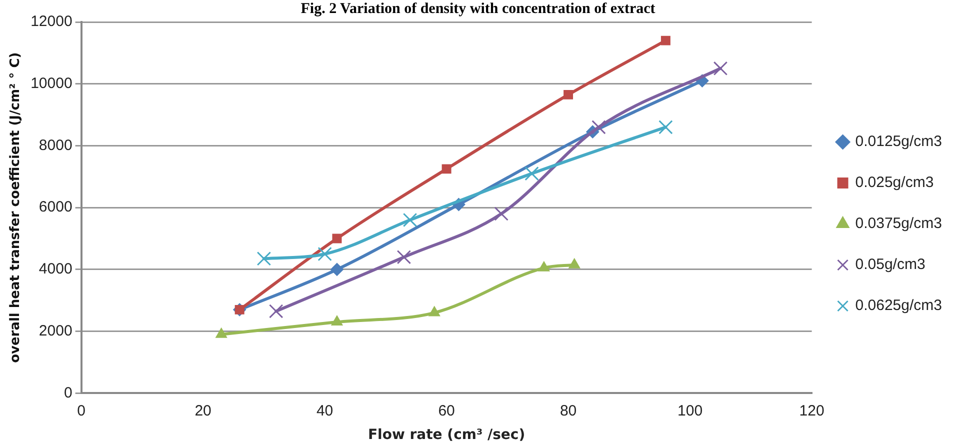  I want to click on legend-label: 0.0125g/cm3, so click(898, 141).